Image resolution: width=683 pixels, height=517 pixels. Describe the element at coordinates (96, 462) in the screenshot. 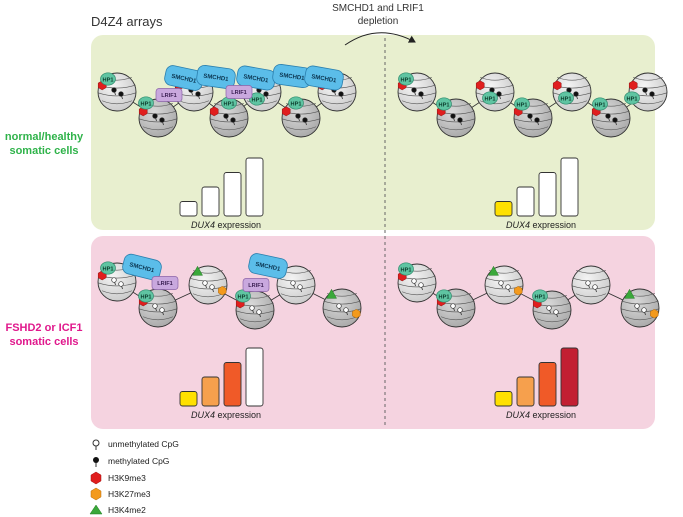

I see `legend-methylated-icon` at that location.